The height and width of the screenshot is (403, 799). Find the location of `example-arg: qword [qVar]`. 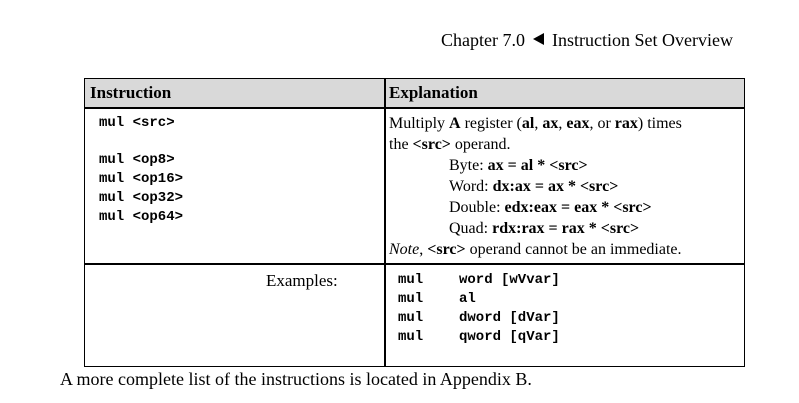

example-arg: qword [qVar] is located at coordinates (509, 337).